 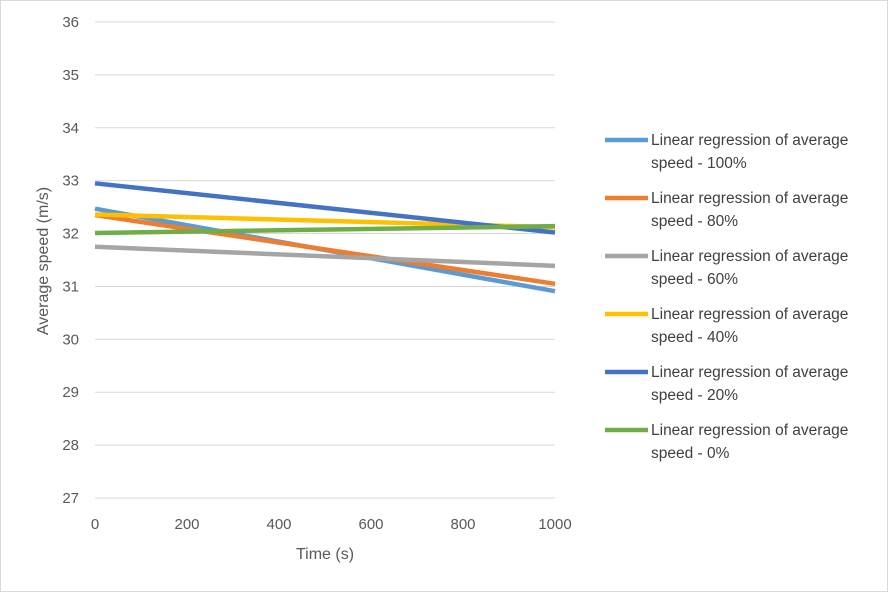 What do you see at coordinates (70, 22) in the screenshot?
I see `y-tick-label: 36` at bounding box center [70, 22].